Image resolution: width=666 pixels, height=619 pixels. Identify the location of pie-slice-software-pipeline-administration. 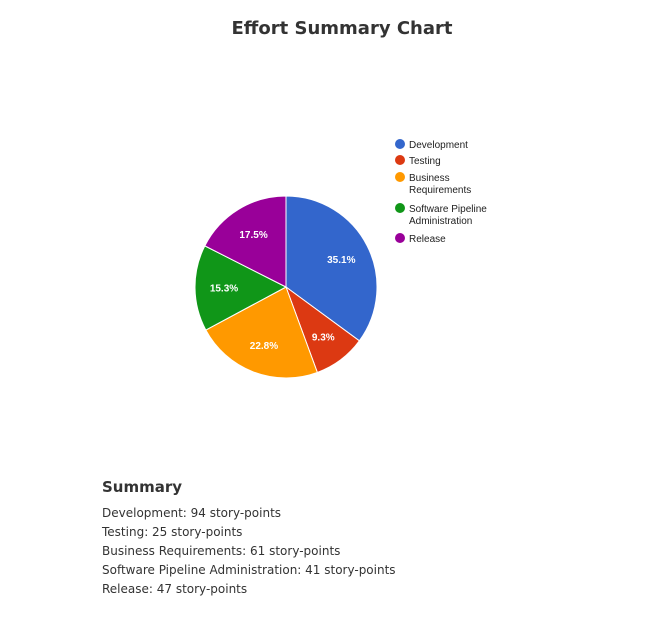
(241, 288).